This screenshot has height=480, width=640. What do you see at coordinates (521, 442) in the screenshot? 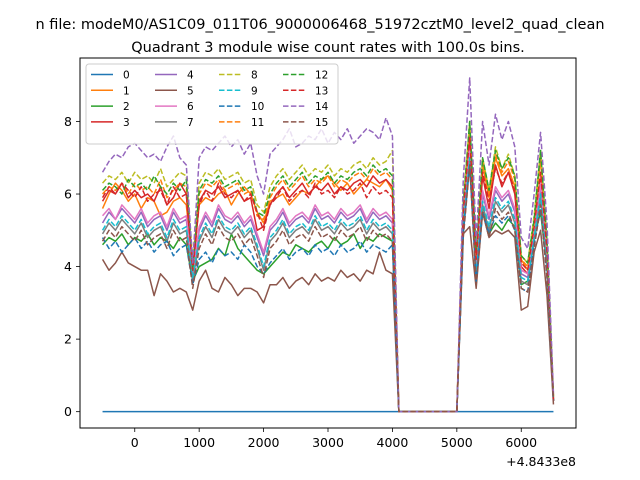
I see `x-tick-label: 6000` at bounding box center [521, 442].